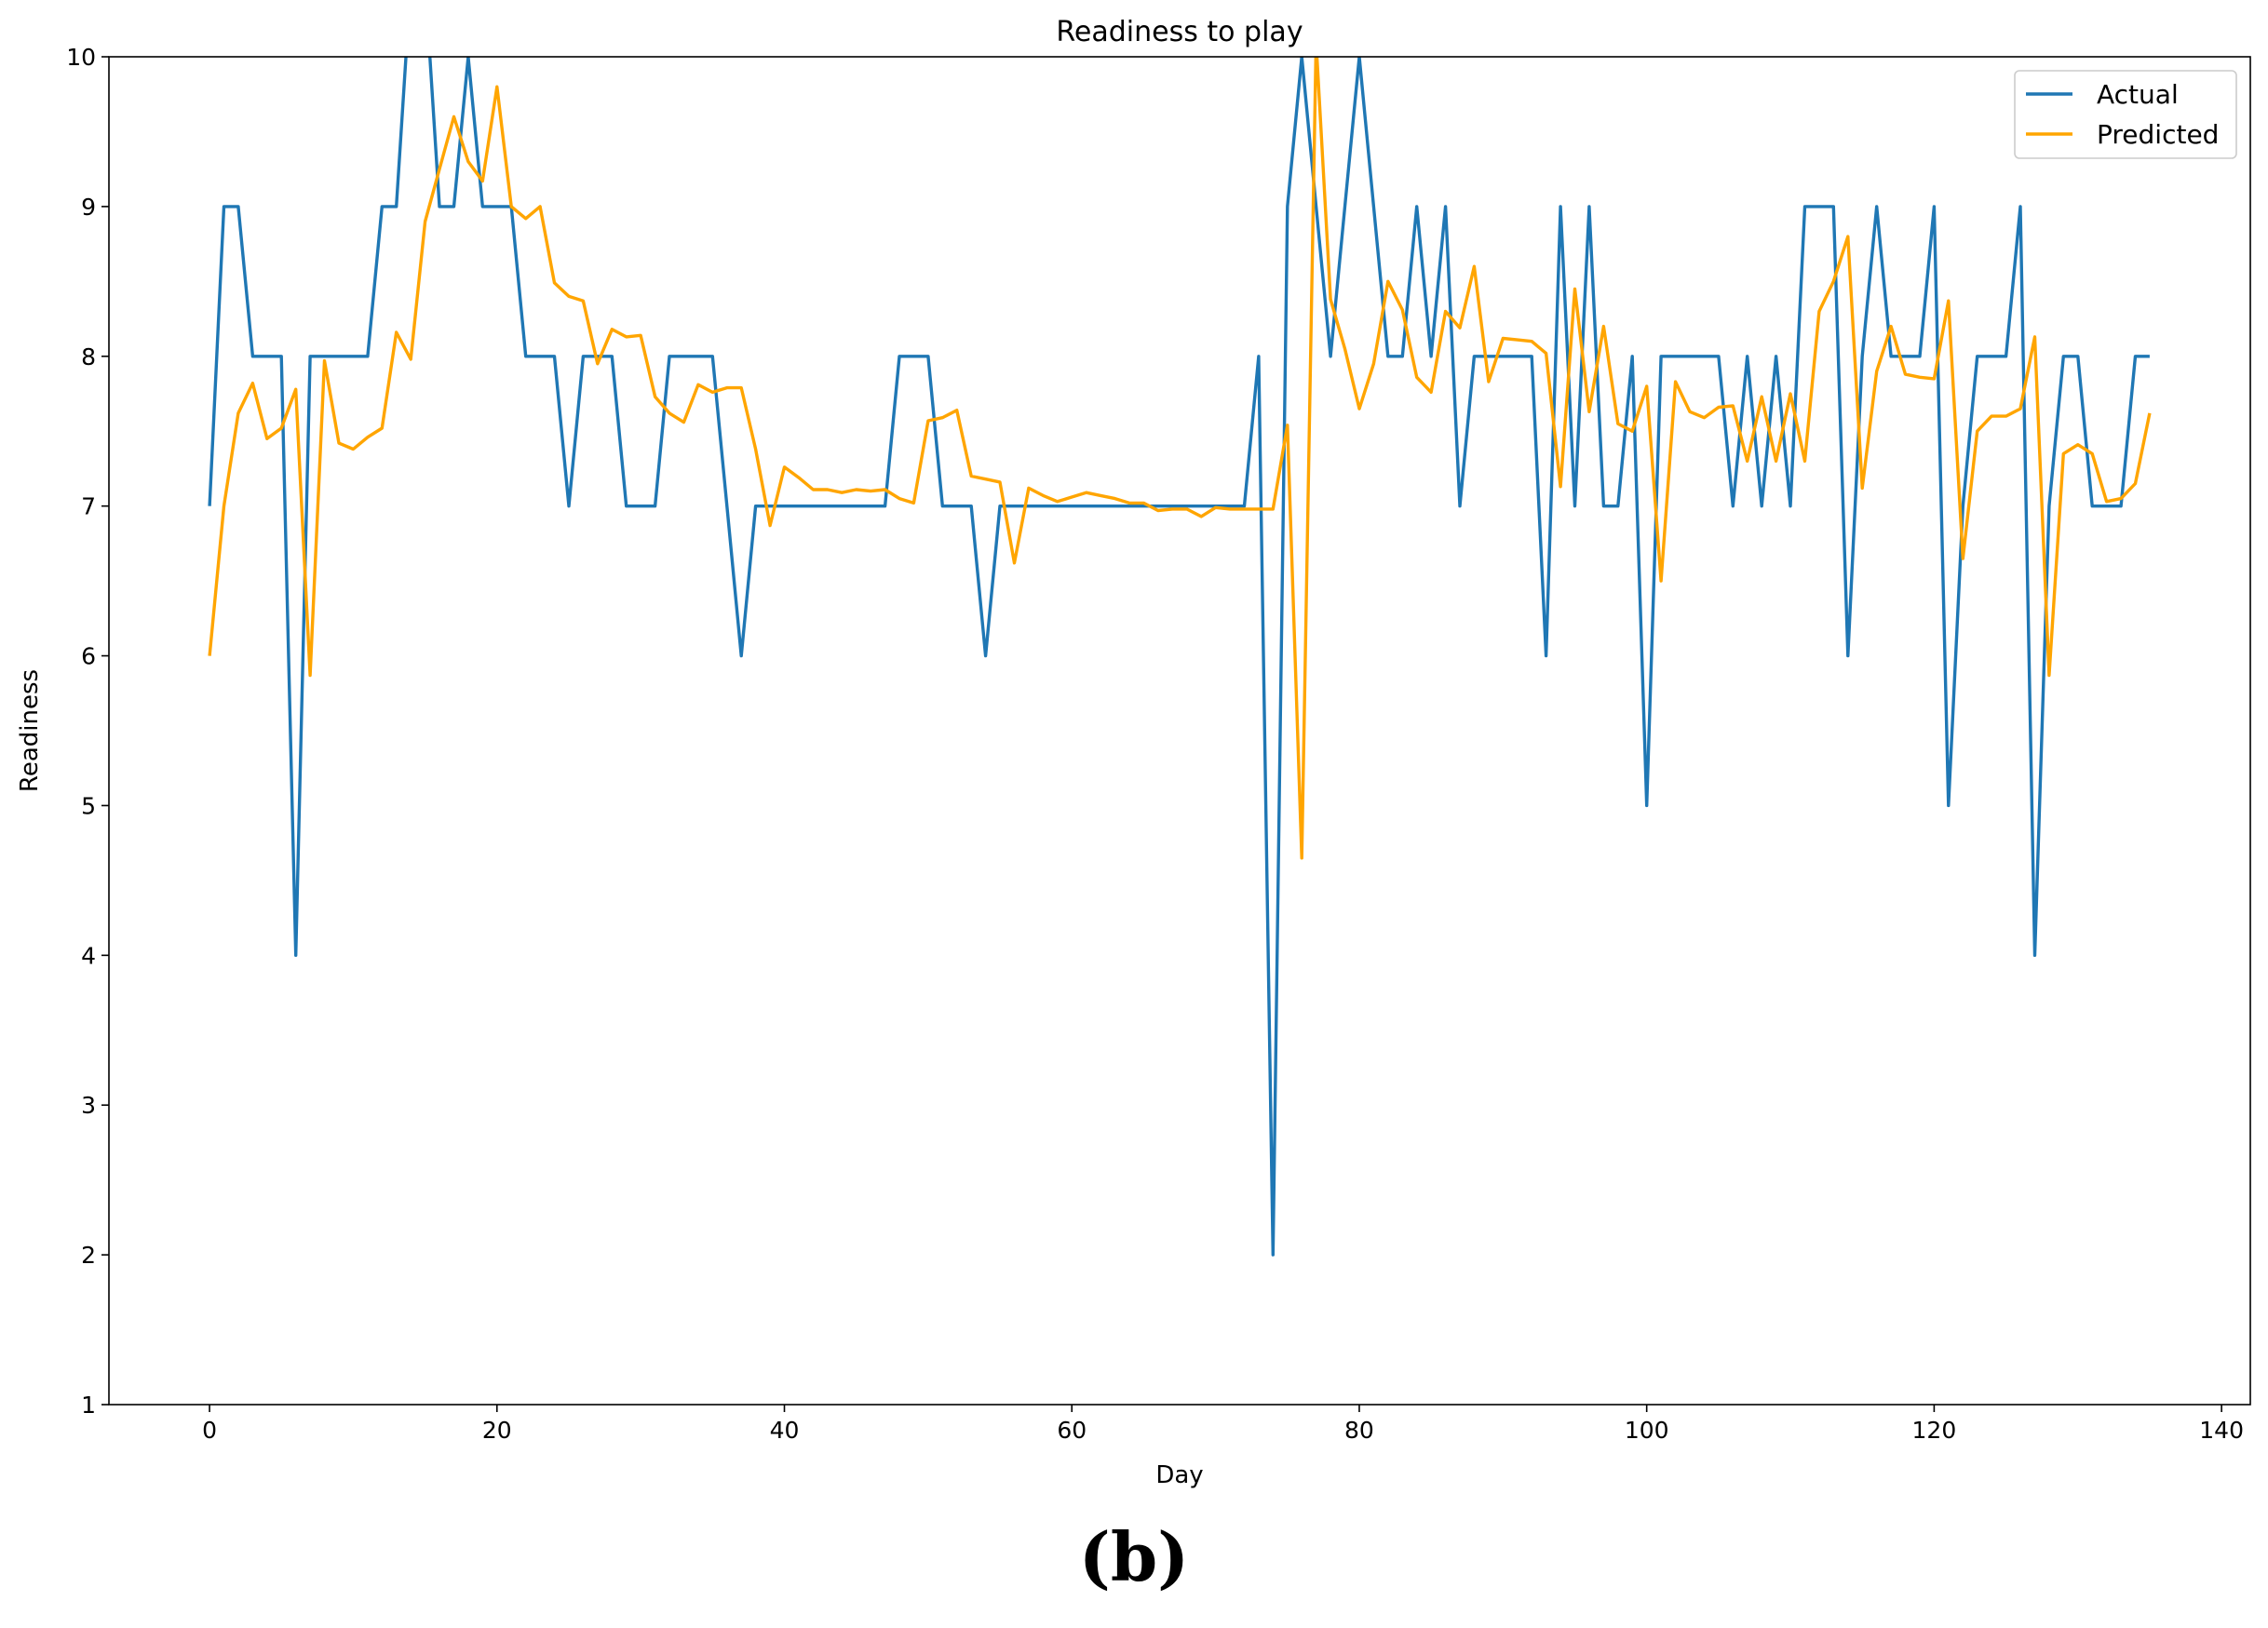  I want to click on legend-label-actual: Actual, so click(2138, 94).